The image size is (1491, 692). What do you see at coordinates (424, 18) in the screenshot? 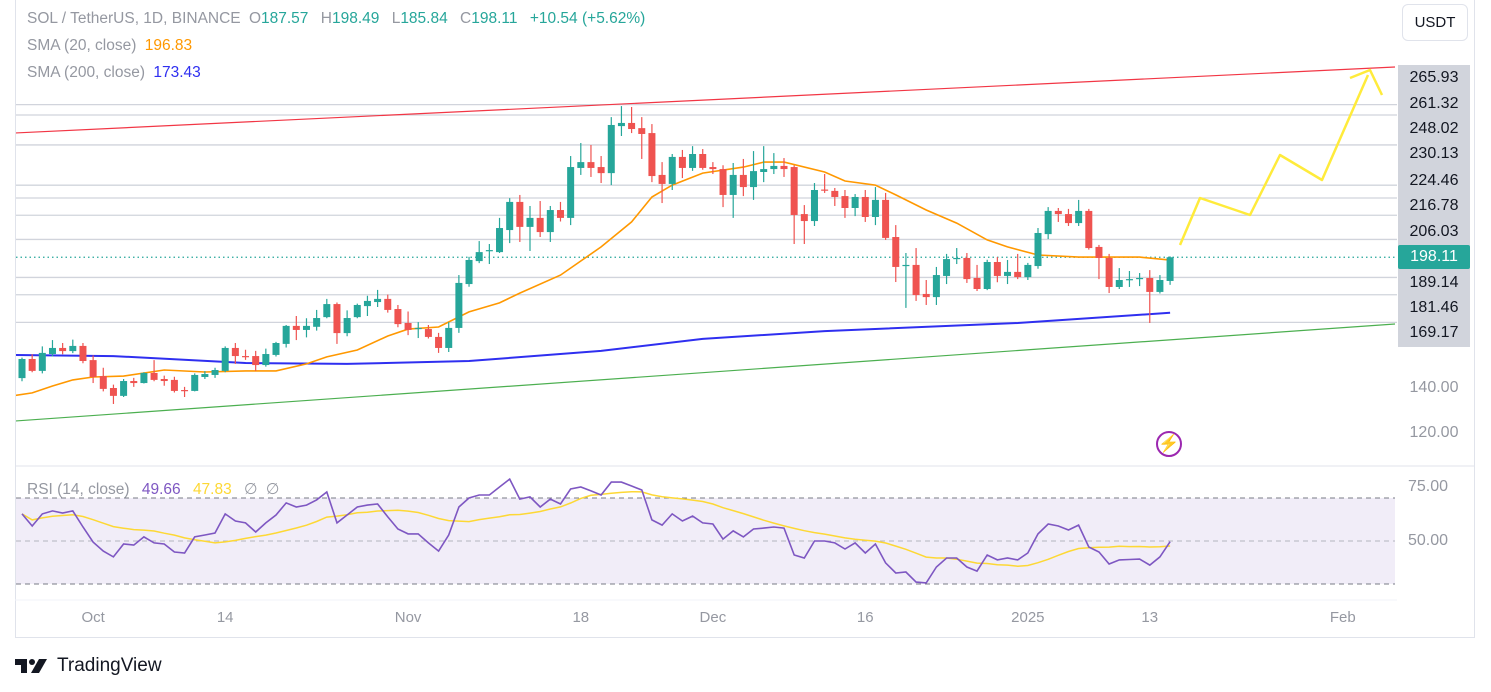
I see `low-value: 185.84` at bounding box center [424, 18].